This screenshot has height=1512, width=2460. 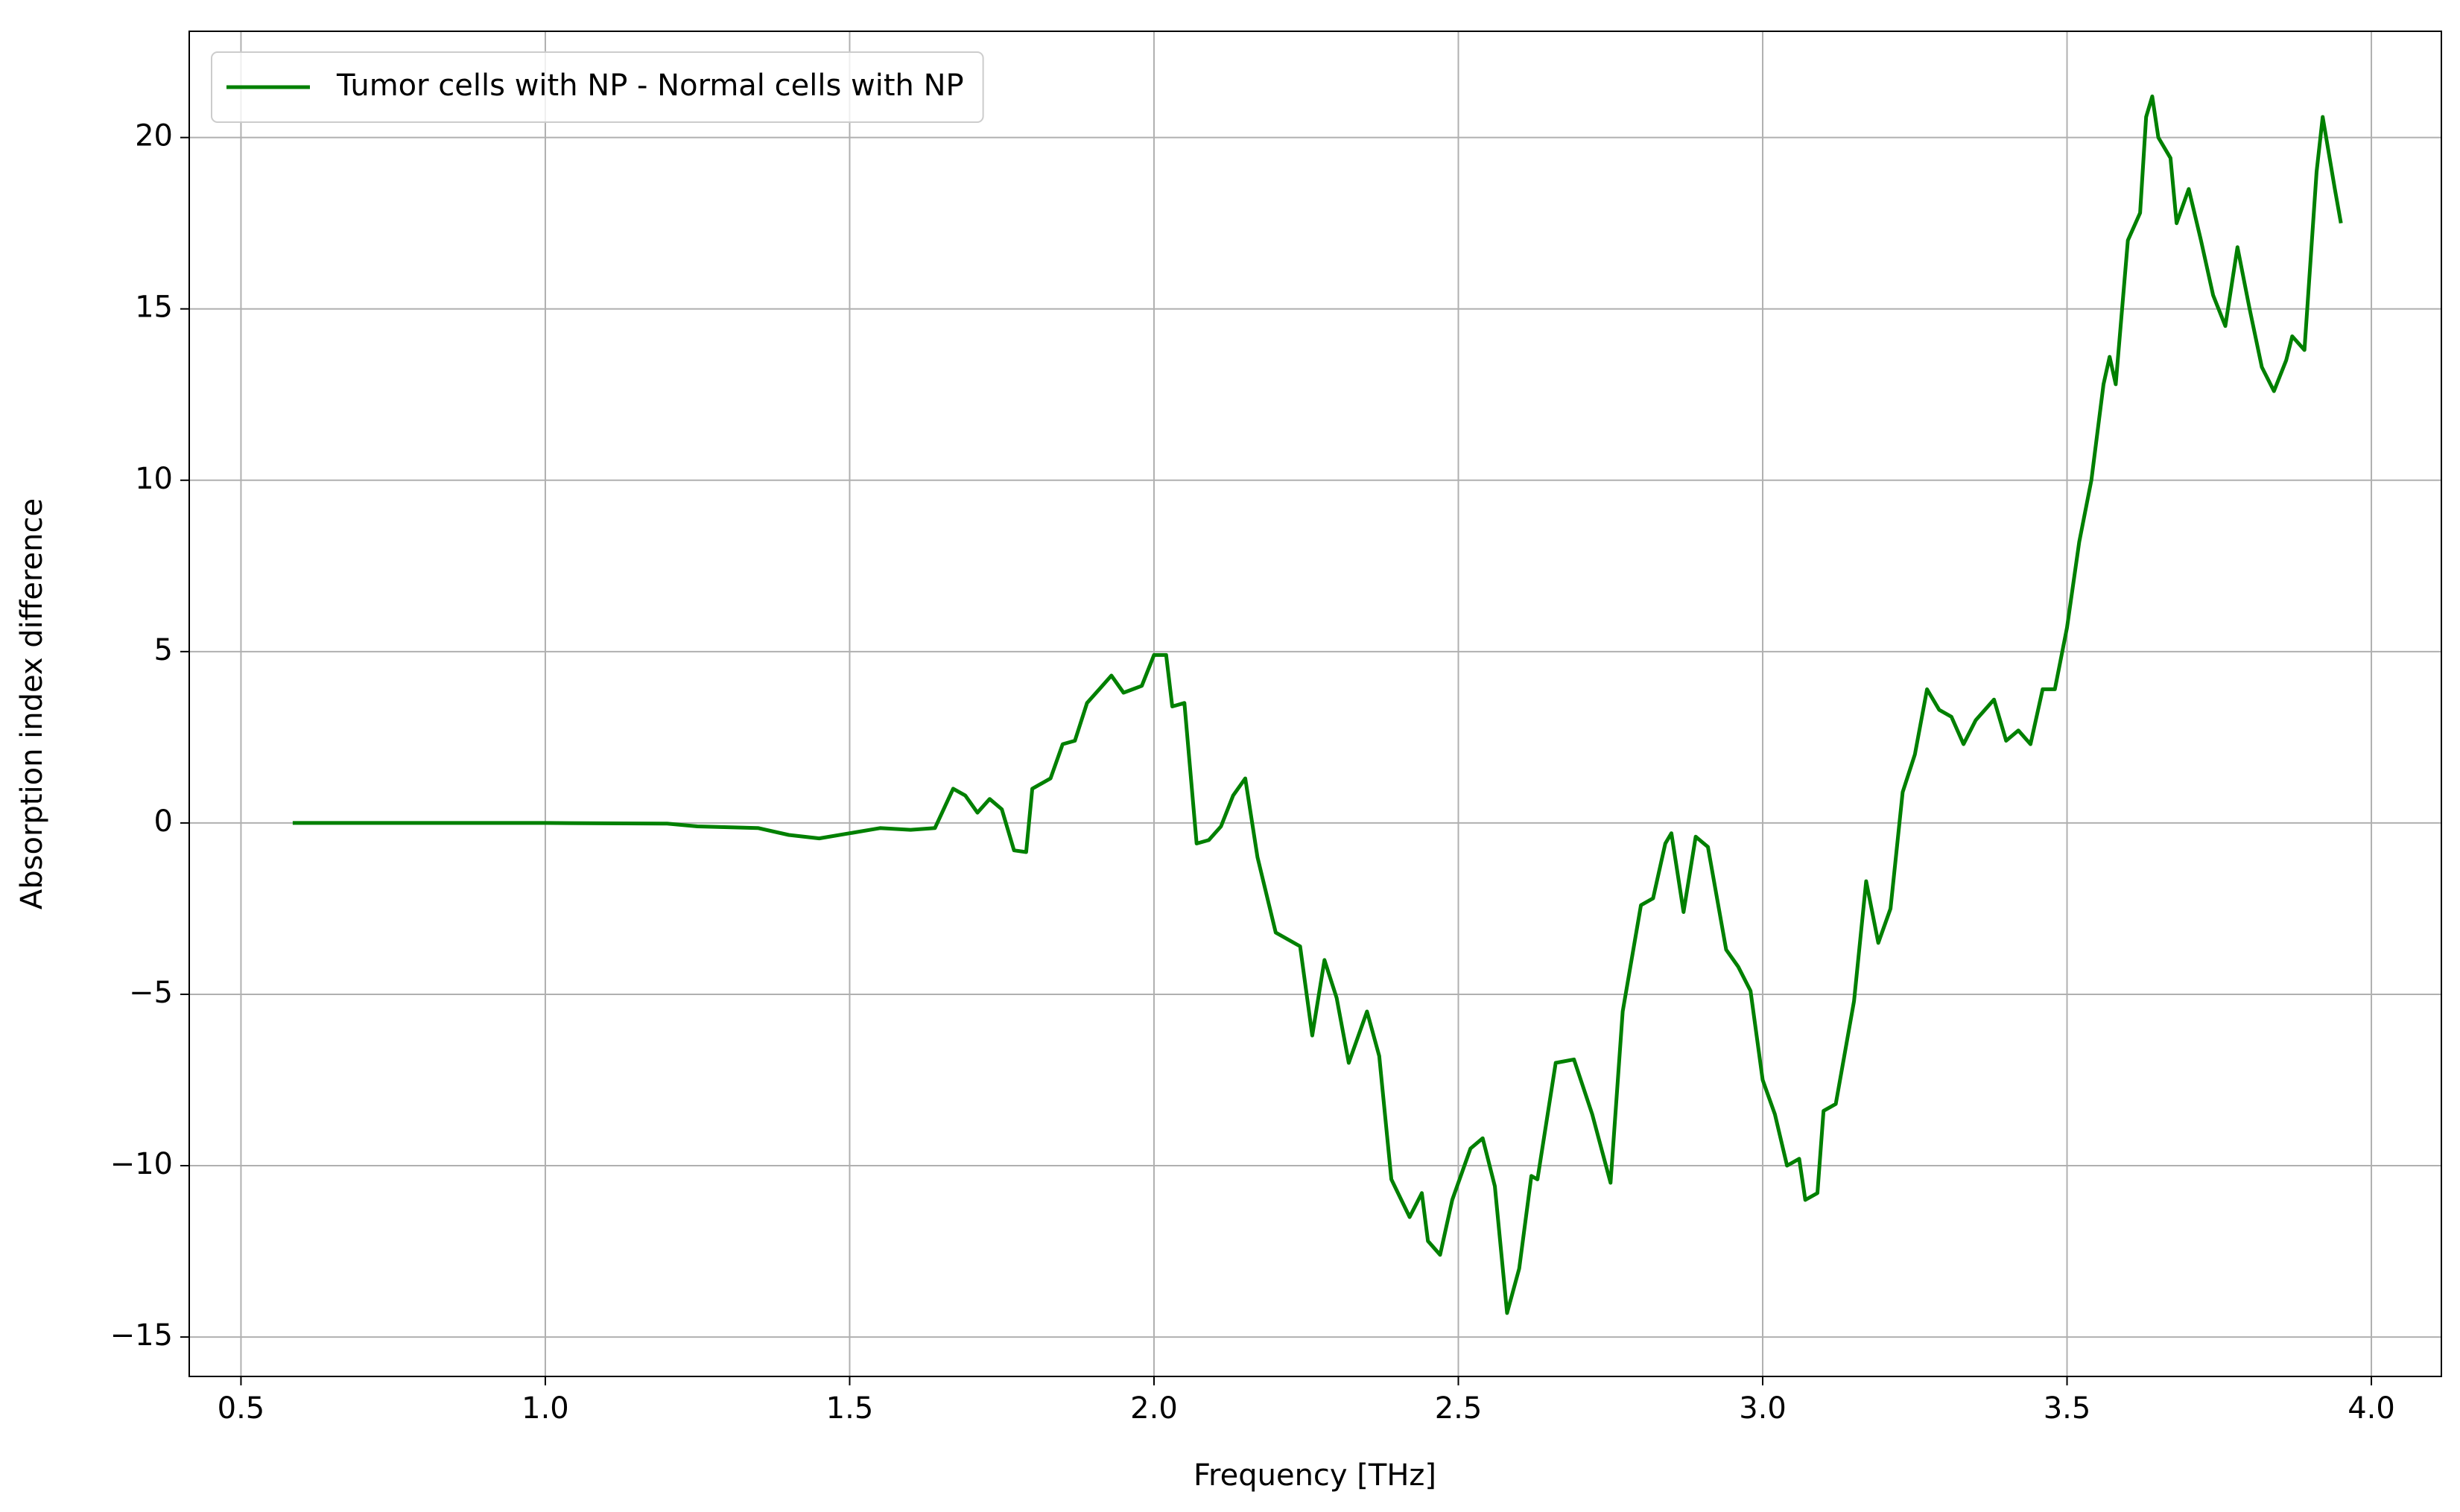 What do you see at coordinates (141, 1164) in the screenshot?
I see `y-tick-label: −10` at bounding box center [141, 1164].